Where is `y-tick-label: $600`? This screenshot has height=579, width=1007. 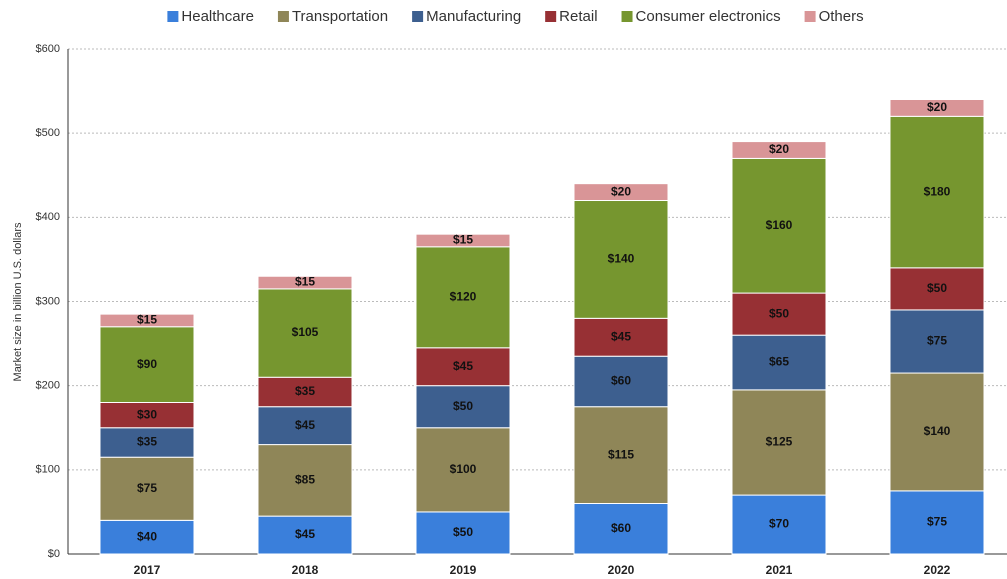
y-tick-label: $600 is located at coordinates (48, 49).